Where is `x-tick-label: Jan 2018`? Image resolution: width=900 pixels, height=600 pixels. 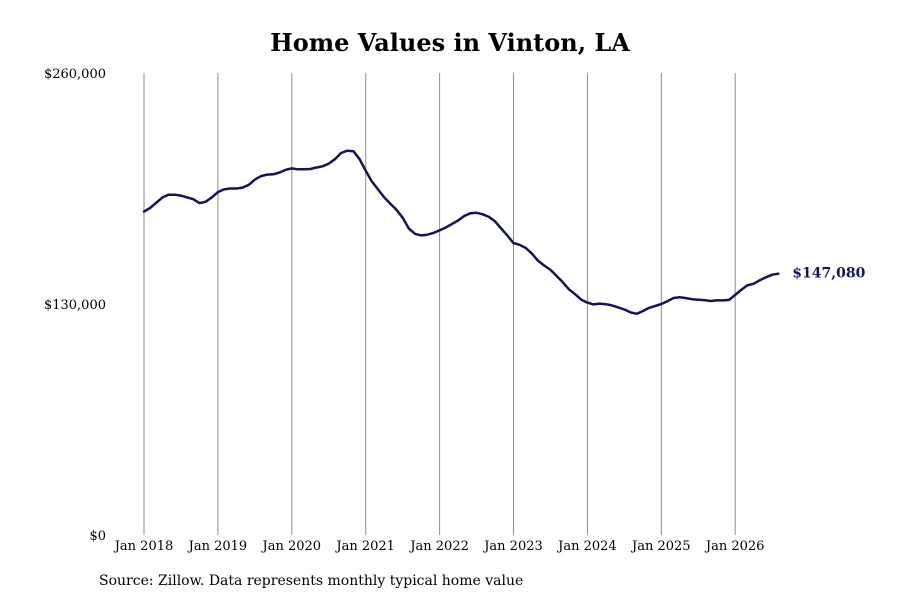
x-tick-label: Jan 2018 is located at coordinates (143, 546).